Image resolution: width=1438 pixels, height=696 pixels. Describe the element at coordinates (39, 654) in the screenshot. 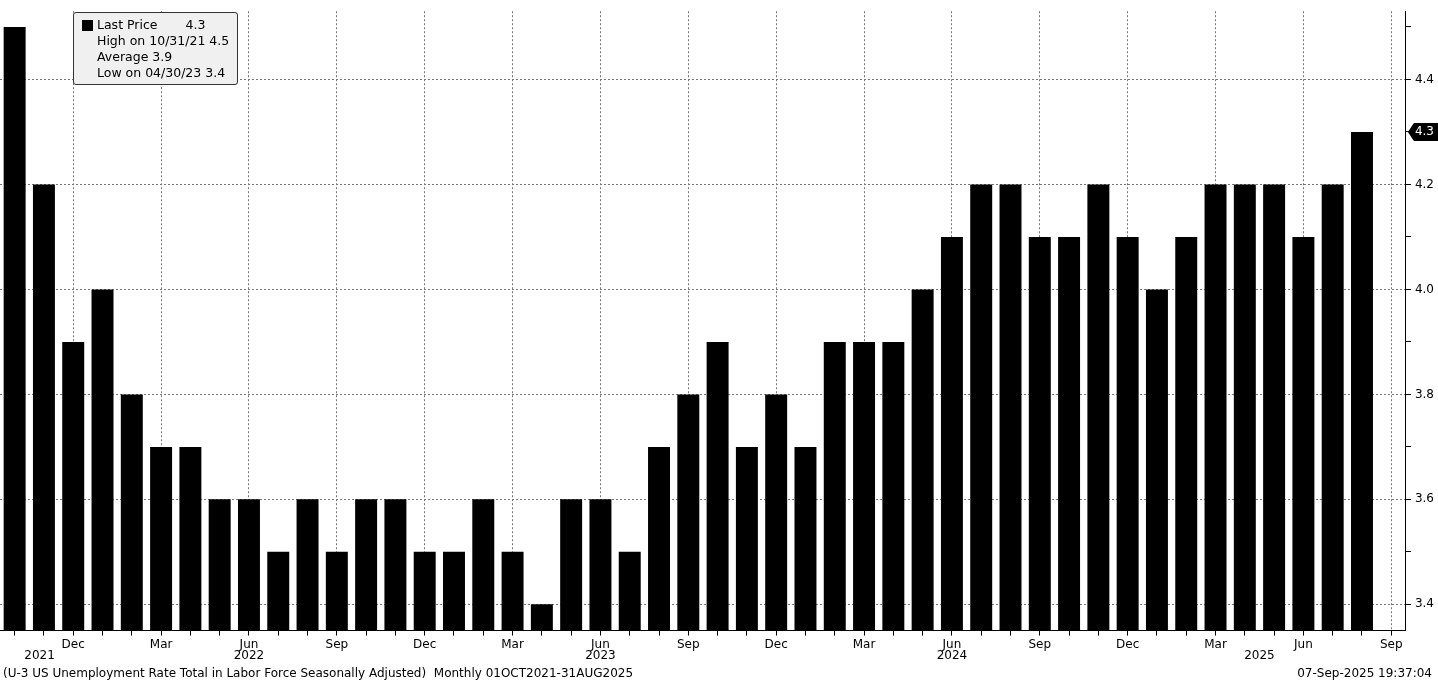

I see `text: 2021` at that location.